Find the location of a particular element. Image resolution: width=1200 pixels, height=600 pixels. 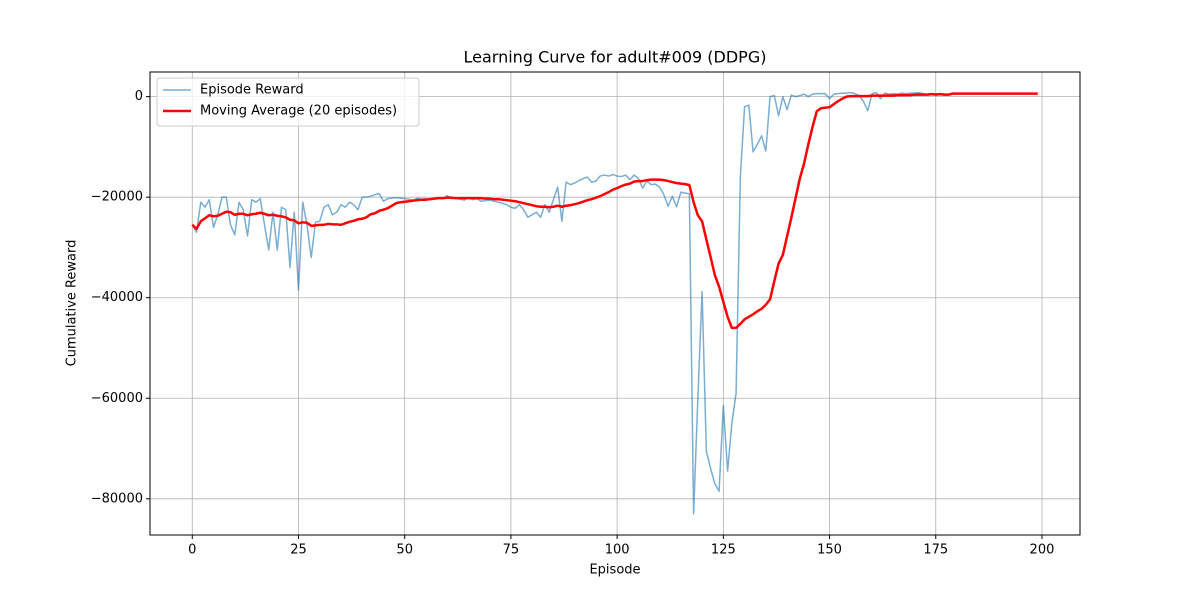

x-tick-label: 25 is located at coordinates (298, 550).